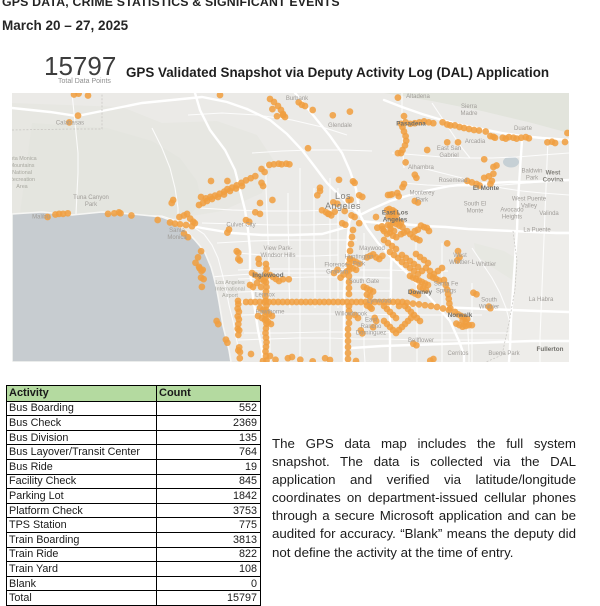 The height and width of the screenshot is (606, 600). Describe the element at coordinates (549, 214) in the screenshot. I see `svg-text: Valinda` at that location.